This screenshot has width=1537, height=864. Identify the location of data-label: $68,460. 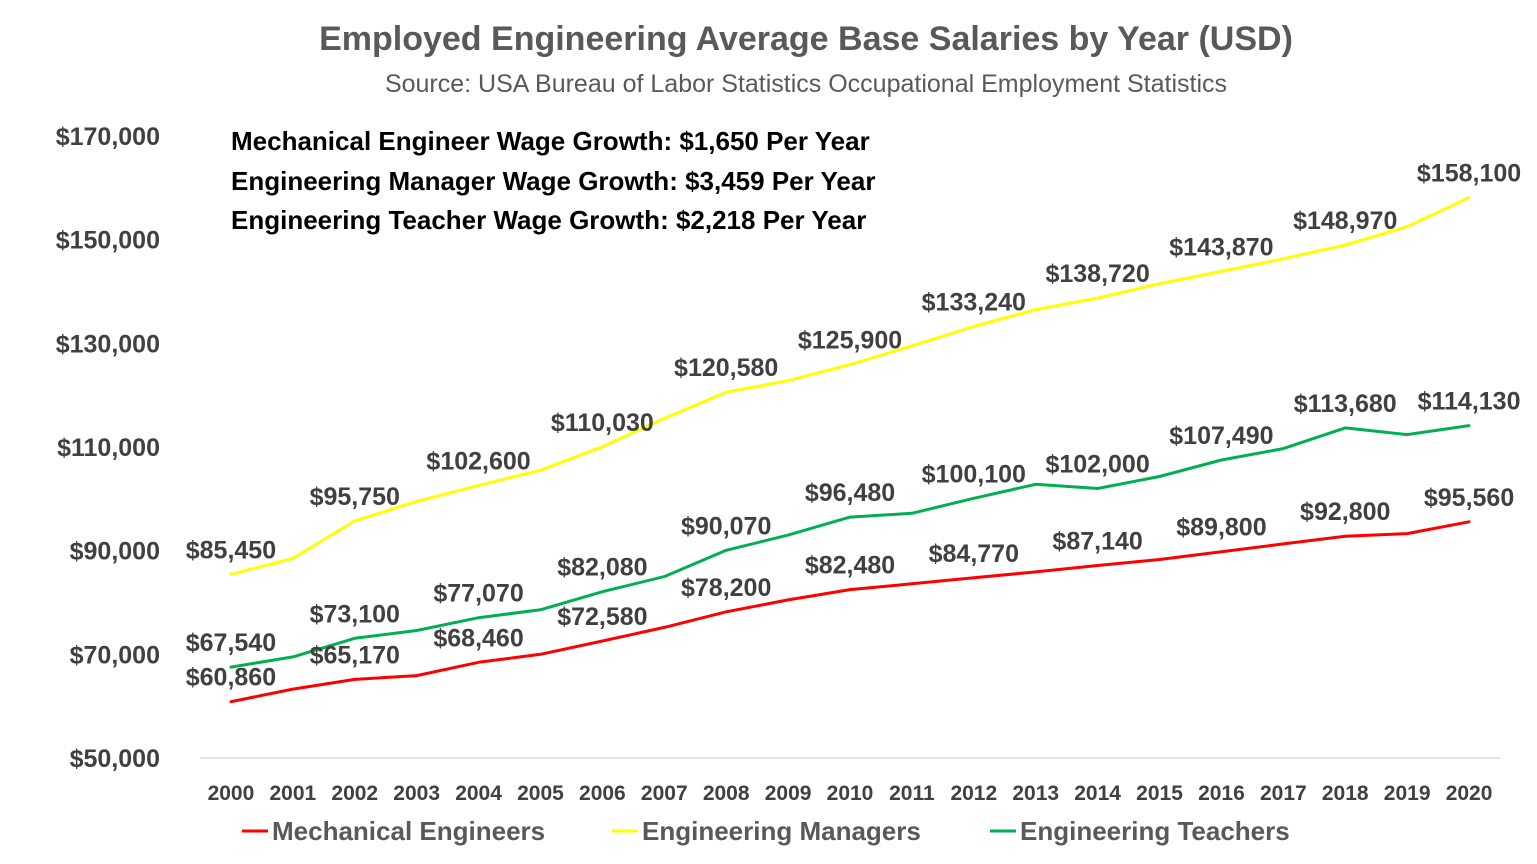
(478, 638).